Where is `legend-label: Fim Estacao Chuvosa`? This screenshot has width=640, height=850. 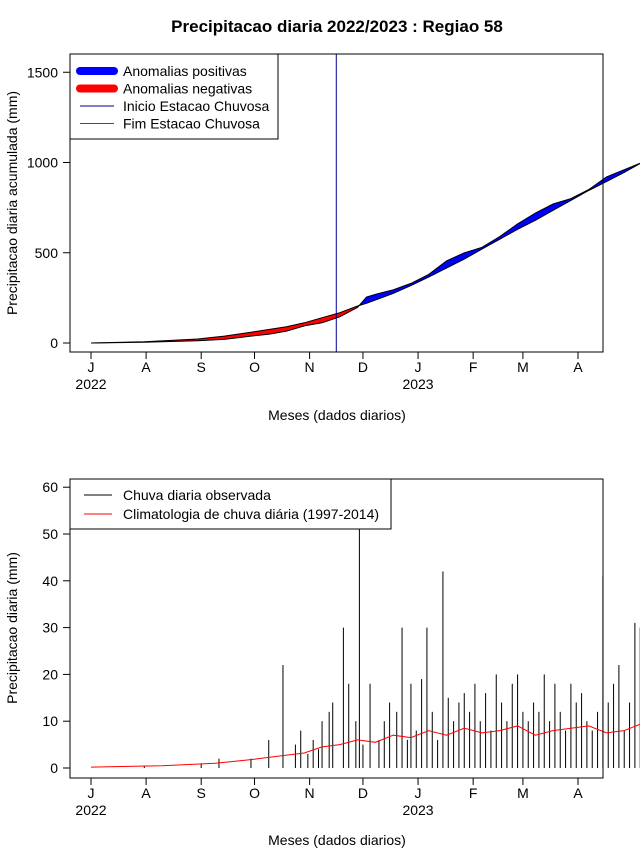
legend-label: Fim Estacao Chuvosa is located at coordinates (191, 124).